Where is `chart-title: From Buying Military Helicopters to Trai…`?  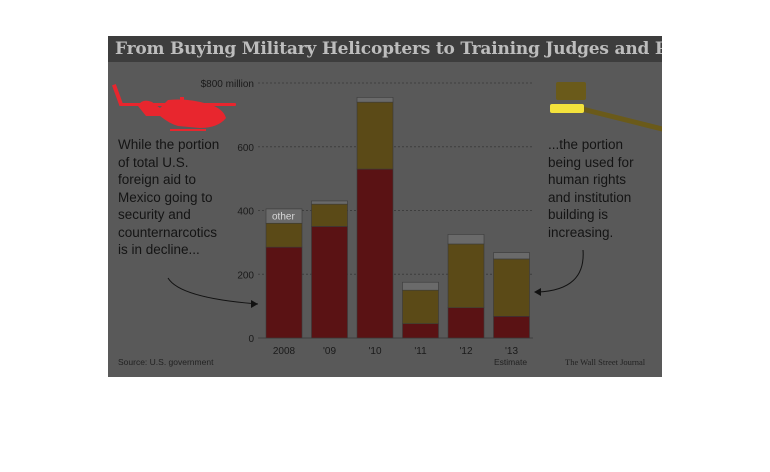
chart-title: From Buying Military Helicopters to Trai… is located at coordinates (388, 49).